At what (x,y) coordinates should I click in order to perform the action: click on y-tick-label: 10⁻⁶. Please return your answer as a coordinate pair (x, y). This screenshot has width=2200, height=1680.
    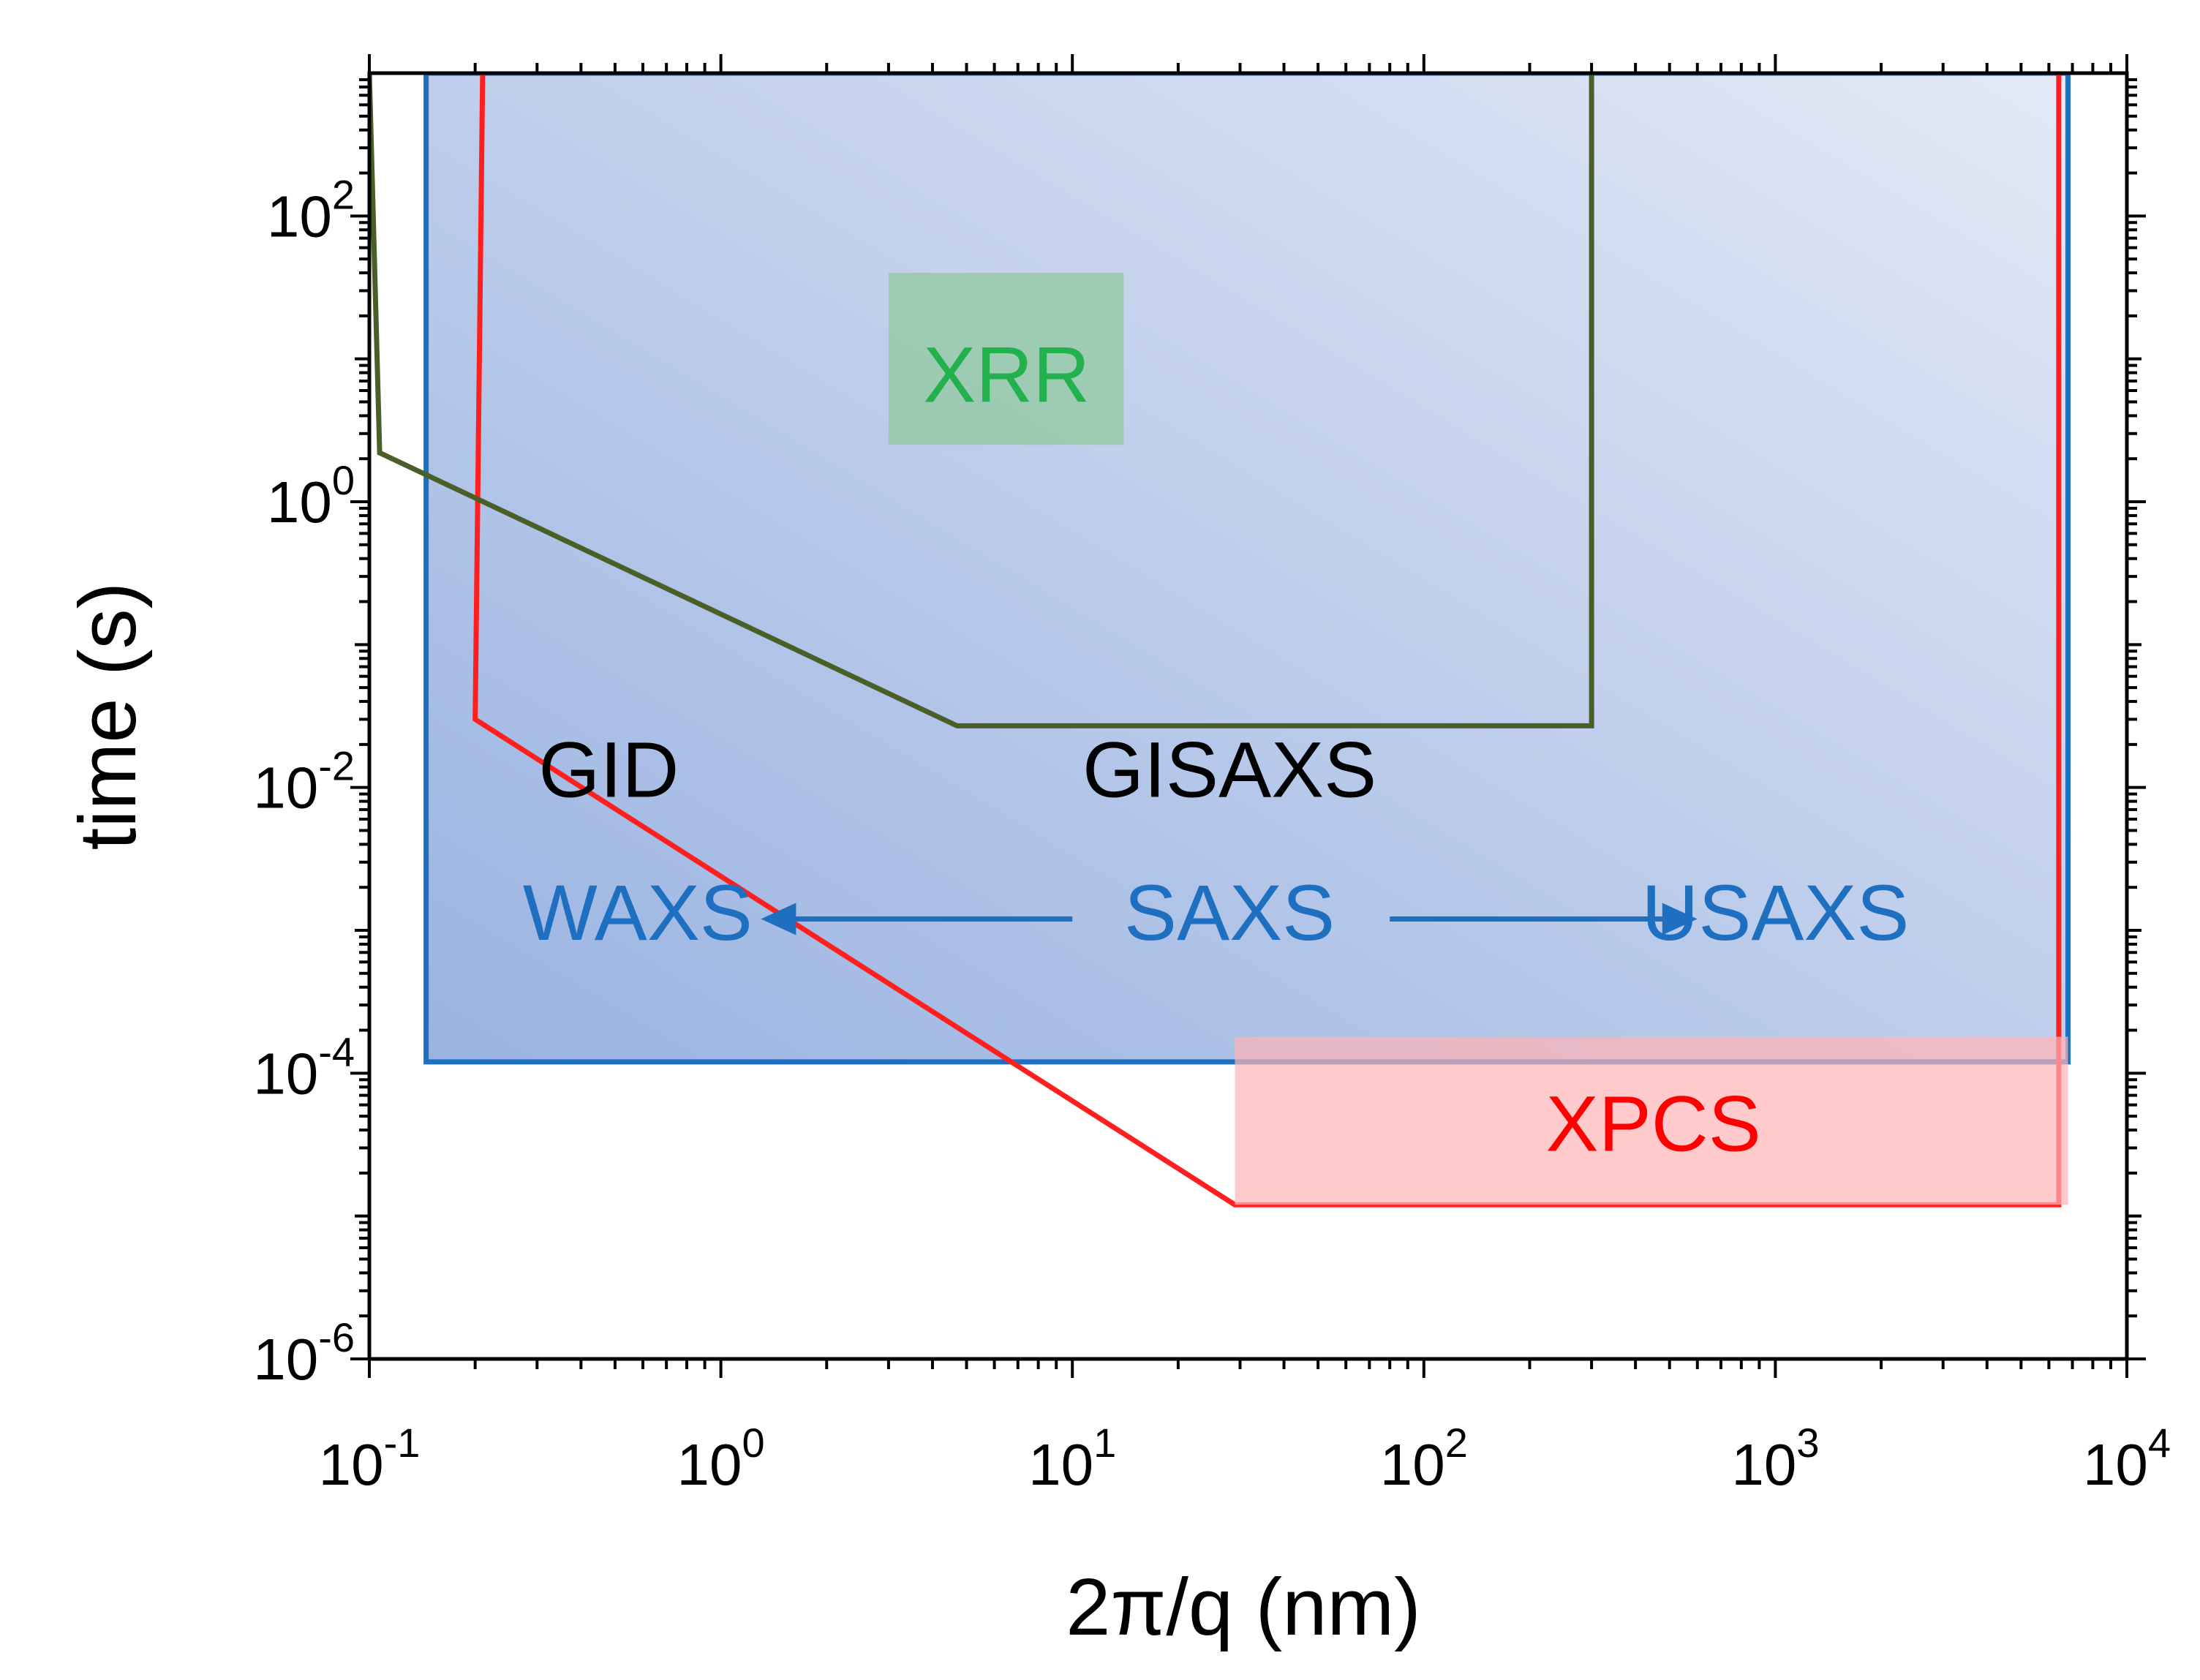
    Looking at the image, I should click on (304, 1353).